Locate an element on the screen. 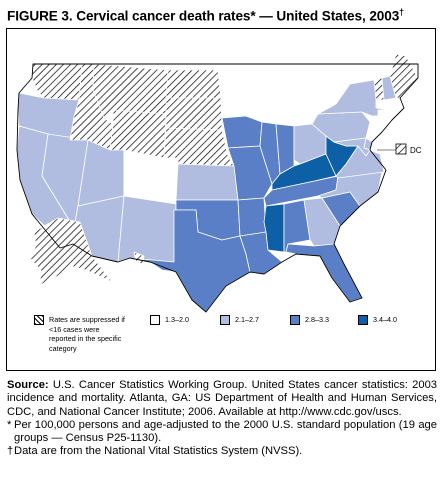 The image size is (446, 494). state-wa is located at coordinates (57, 82).